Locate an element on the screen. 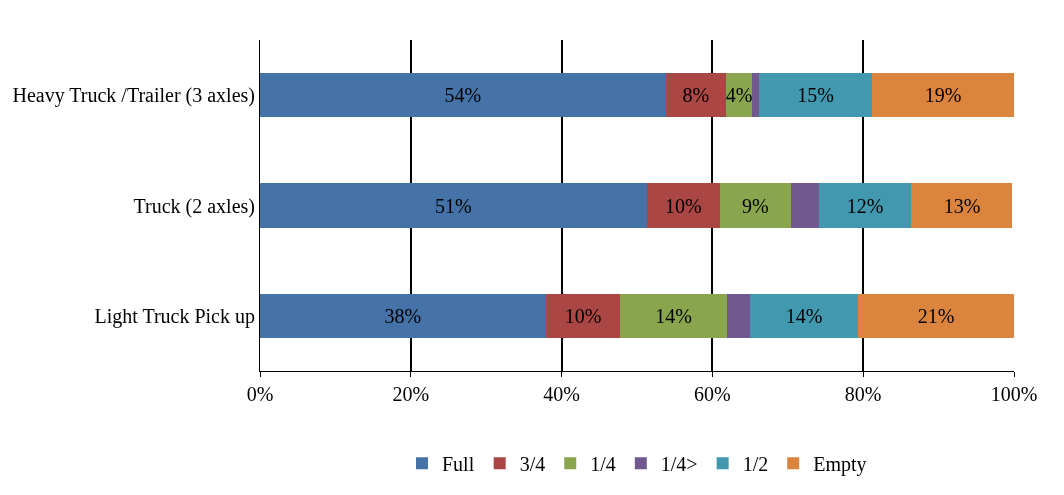  data-label: 8% is located at coordinates (696, 95).